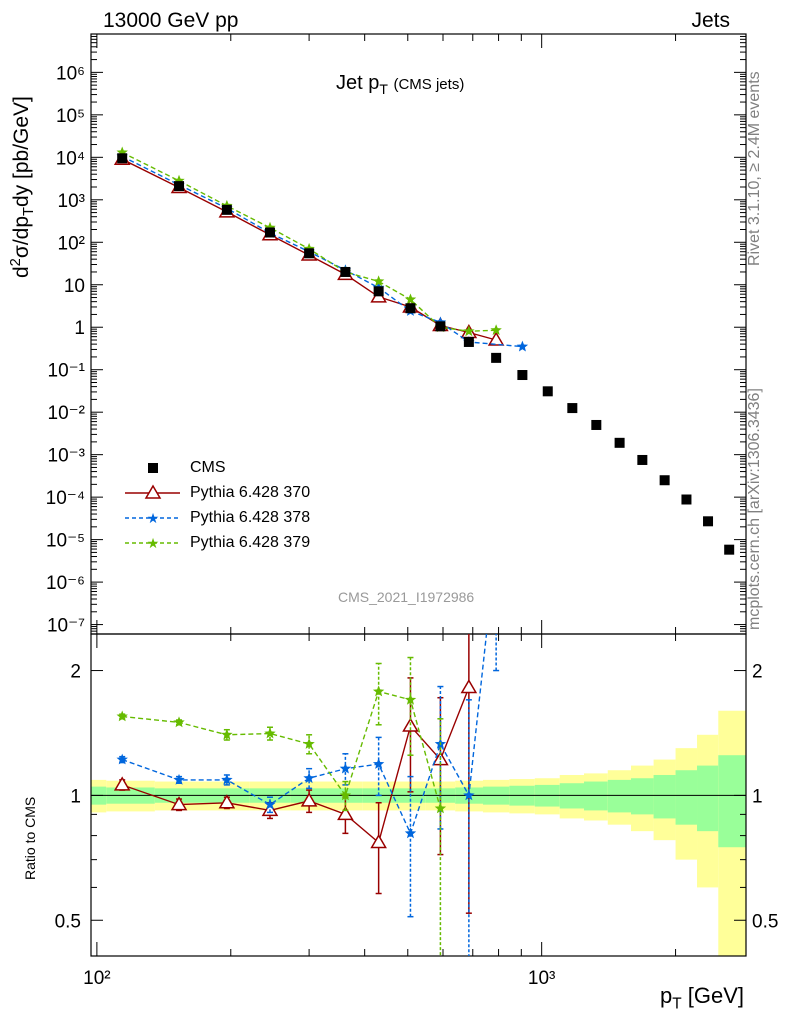  What do you see at coordinates (70, 73) in the screenshot?
I see `y-tick-label: 10⁶` at bounding box center [70, 73].